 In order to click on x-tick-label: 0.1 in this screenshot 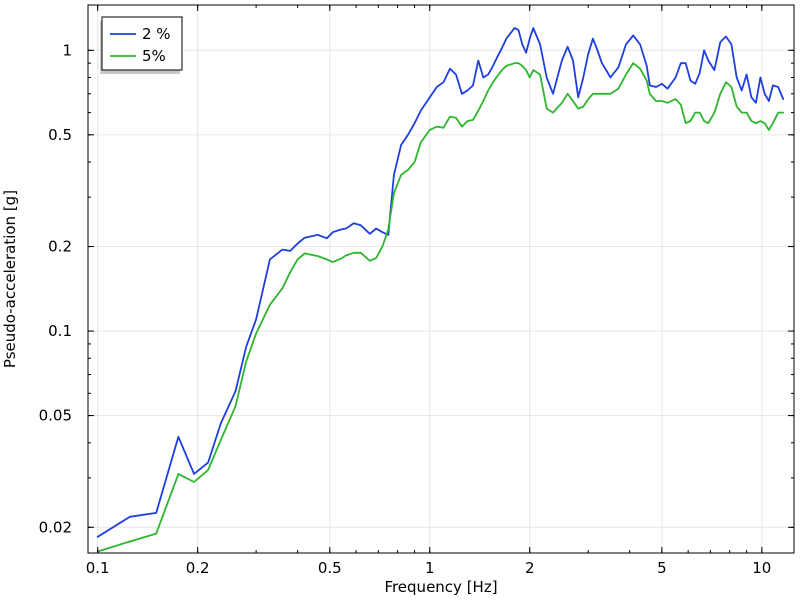, I will do `click(98, 568)`.